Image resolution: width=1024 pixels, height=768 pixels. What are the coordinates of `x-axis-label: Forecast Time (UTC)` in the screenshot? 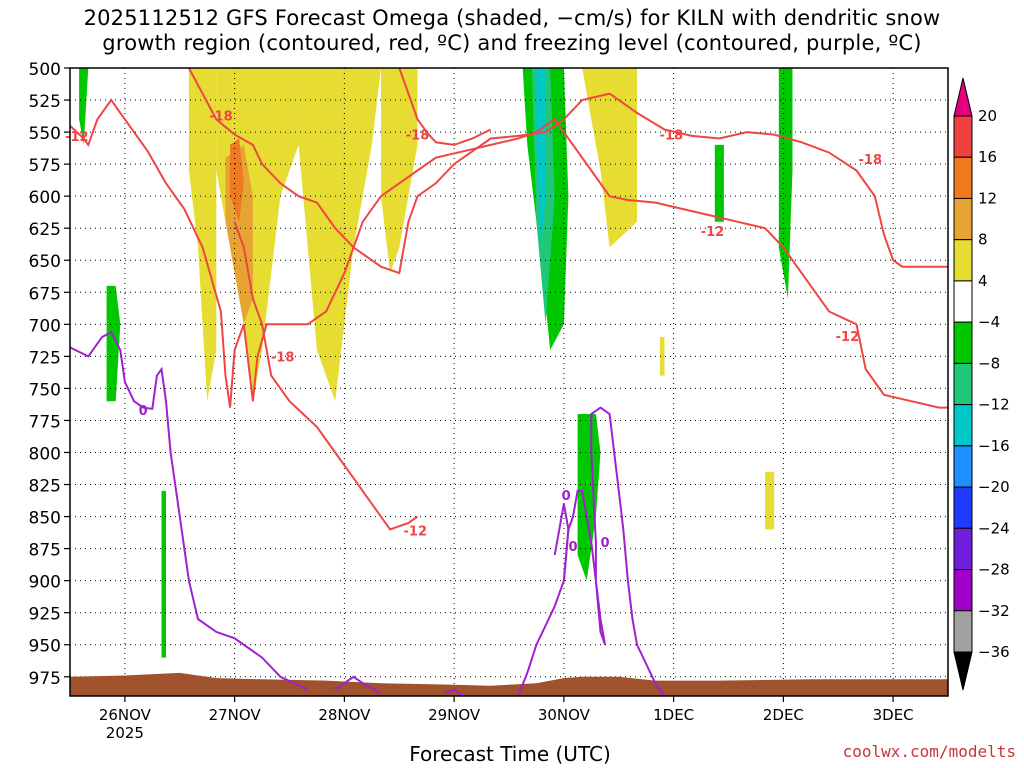 It's located at (510, 754).